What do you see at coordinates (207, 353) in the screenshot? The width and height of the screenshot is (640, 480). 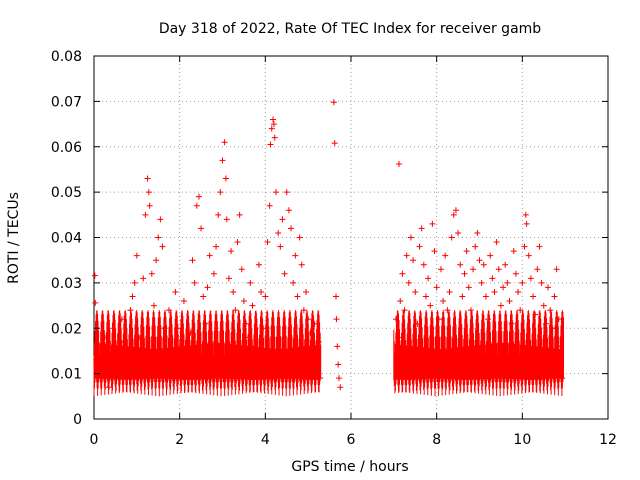 I see `density-band` at bounding box center [207, 353].